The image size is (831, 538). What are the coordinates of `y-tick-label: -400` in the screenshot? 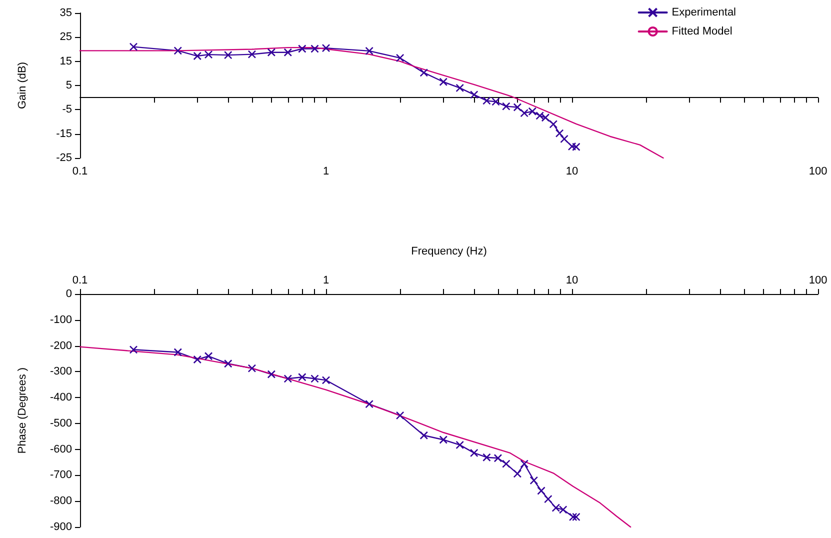 It's located at (61, 398).